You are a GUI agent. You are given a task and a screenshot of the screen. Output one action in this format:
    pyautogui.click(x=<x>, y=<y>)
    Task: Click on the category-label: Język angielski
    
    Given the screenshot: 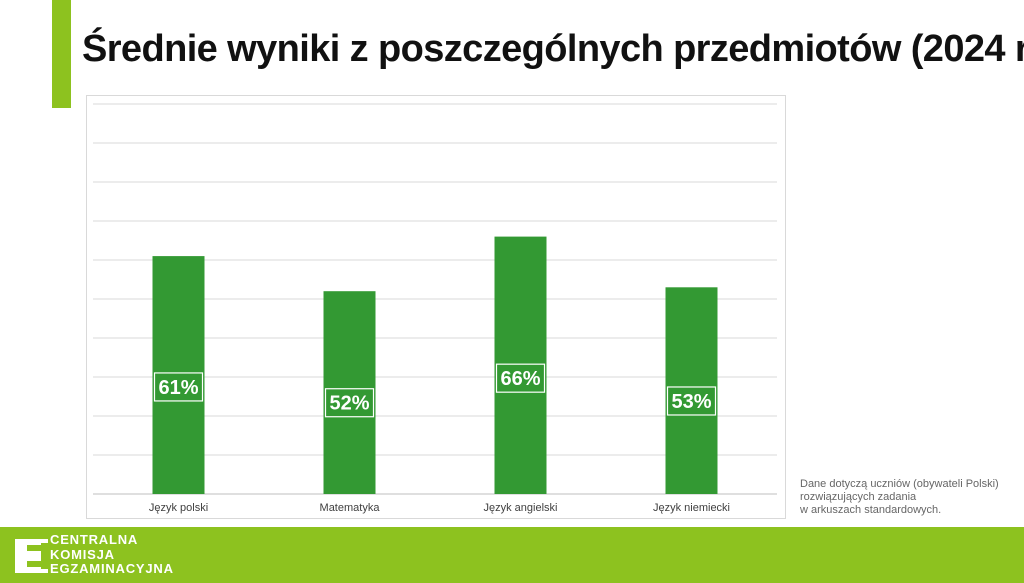 What is the action you would take?
    pyautogui.click(x=521, y=508)
    